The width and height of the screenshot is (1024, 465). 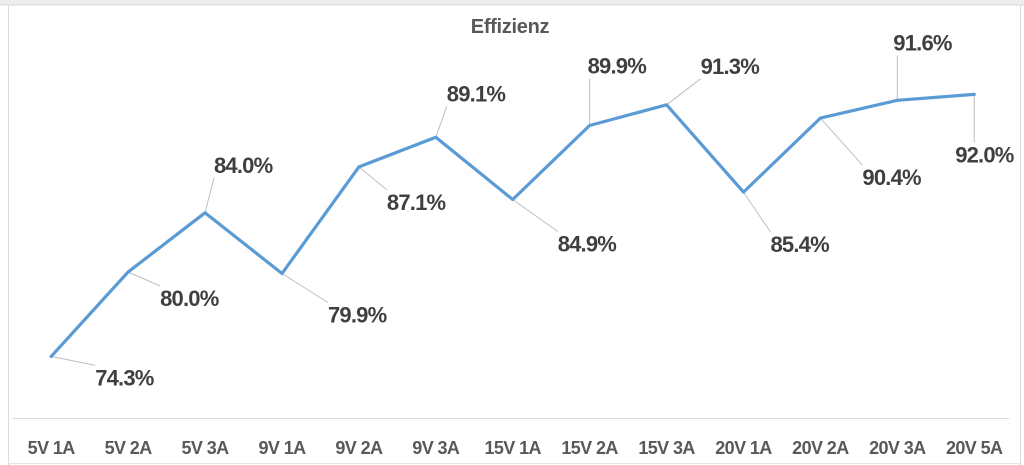 What do you see at coordinates (205, 448) in the screenshot?
I see `category-label: 5V 3A` at bounding box center [205, 448].